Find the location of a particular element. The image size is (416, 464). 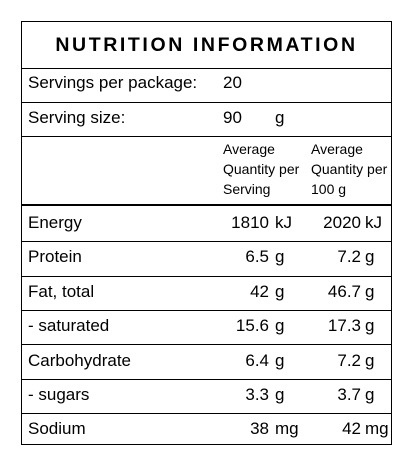

row-fat-serving: 42 is located at coordinates (259, 291).